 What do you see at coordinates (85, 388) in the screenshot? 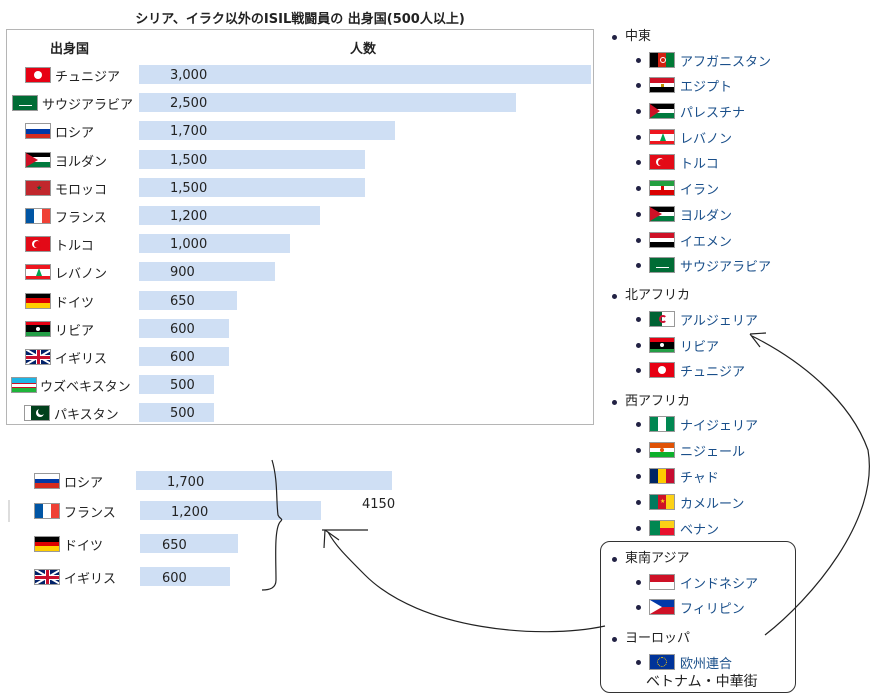
I see `country-label: ウズベキスタン` at bounding box center [85, 388].